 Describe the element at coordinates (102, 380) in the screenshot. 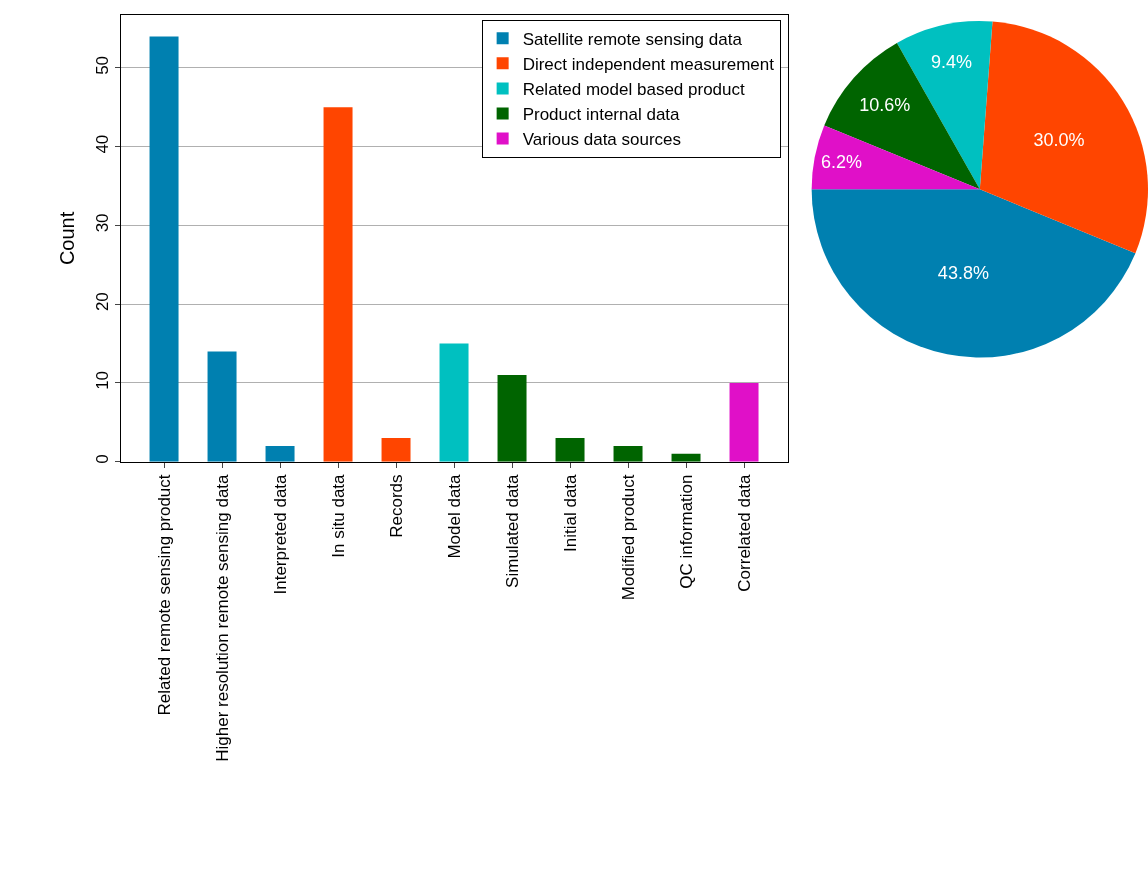

I see `y-tick-label: 10` at that location.